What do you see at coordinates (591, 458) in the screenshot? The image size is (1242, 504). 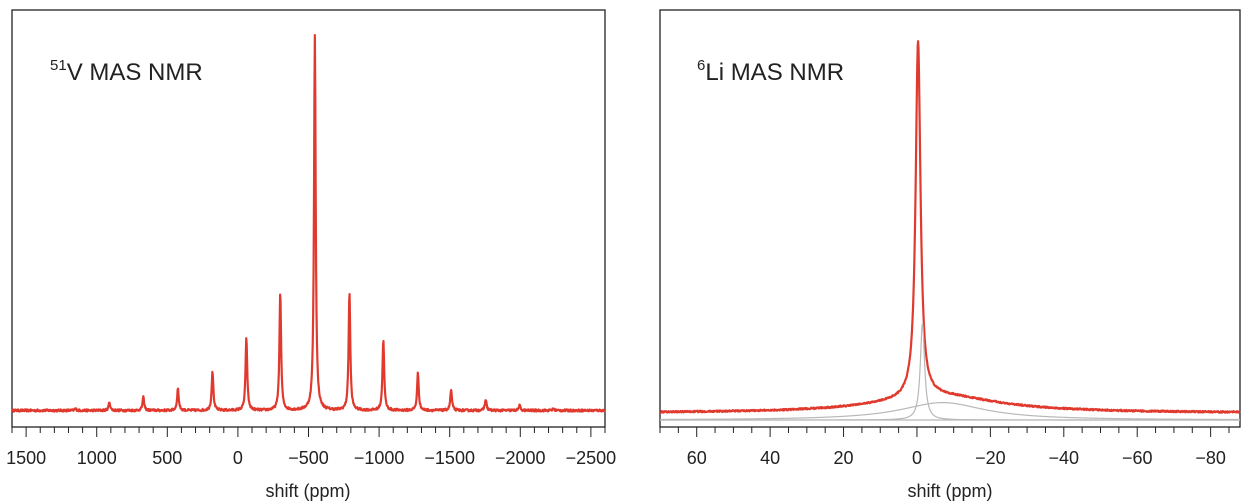 I see `v51-tick-label: −2500` at bounding box center [591, 458].